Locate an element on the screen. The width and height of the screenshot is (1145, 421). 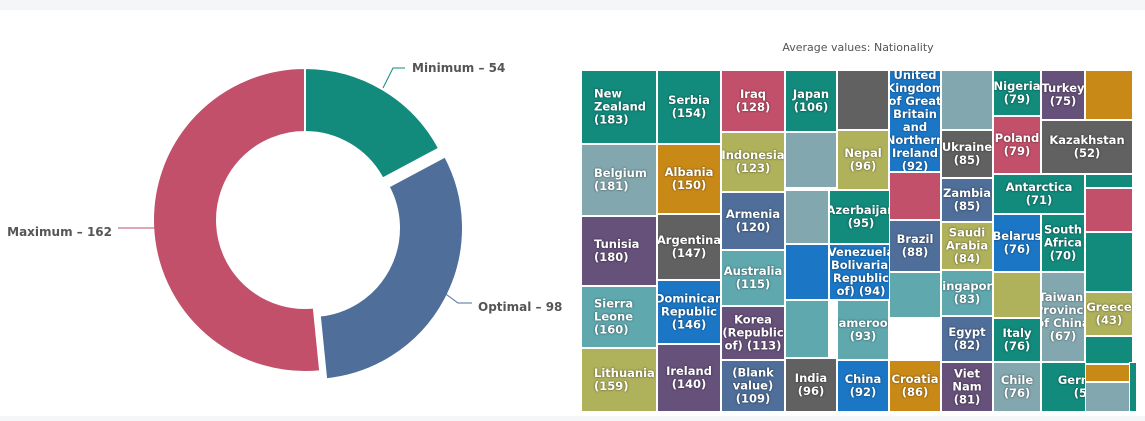
treemap-cell: Ireland (140) is located at coordinates (689, 378).